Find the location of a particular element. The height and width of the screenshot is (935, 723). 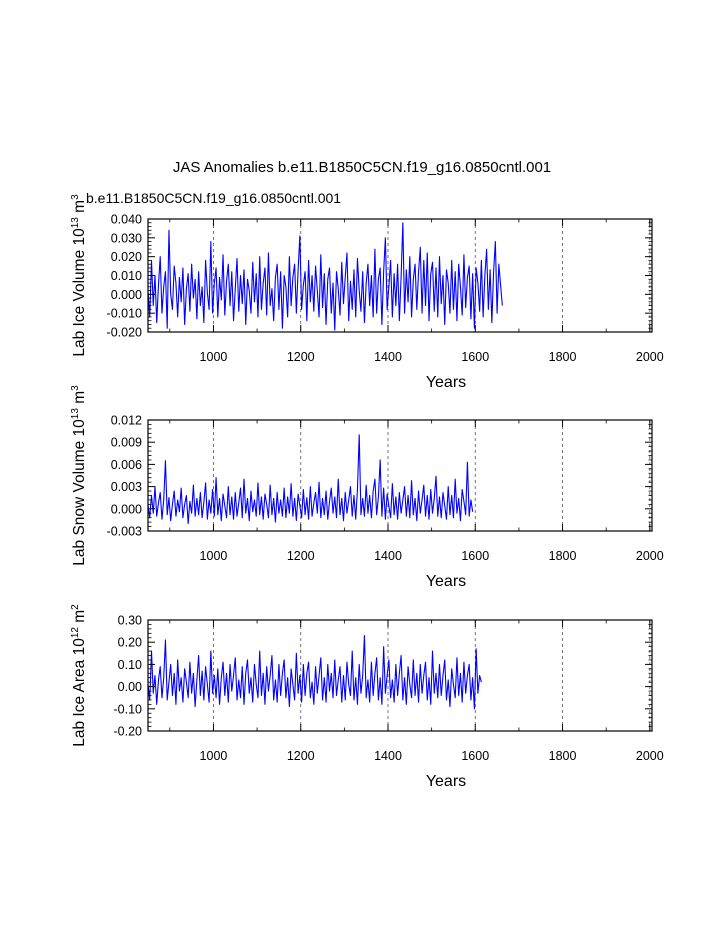

ytick-label: 0.020 is located at coordinates (126, 257).